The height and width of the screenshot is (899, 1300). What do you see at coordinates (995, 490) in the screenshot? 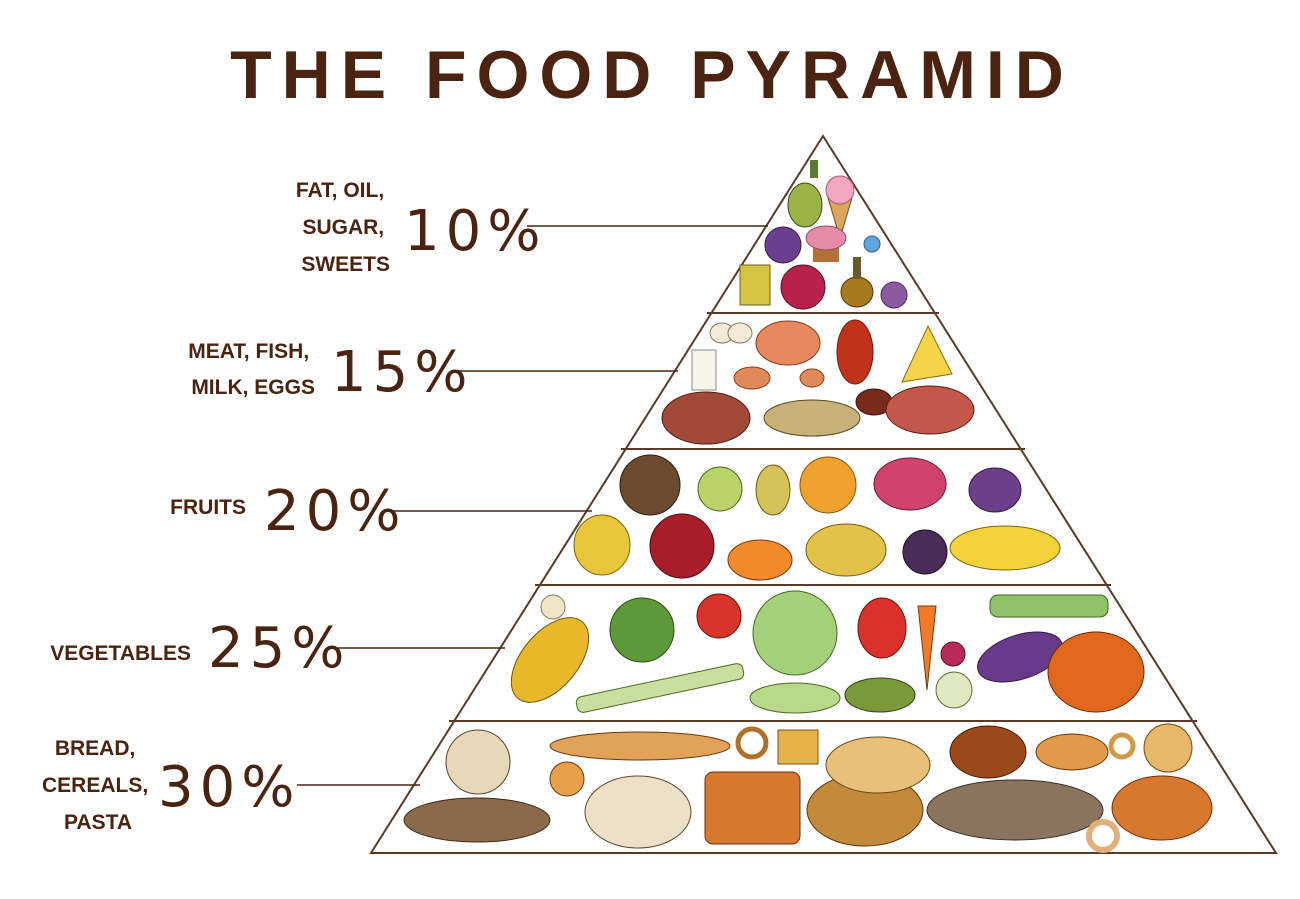
I see `grapes-icon` at bounding box center [995, 490].